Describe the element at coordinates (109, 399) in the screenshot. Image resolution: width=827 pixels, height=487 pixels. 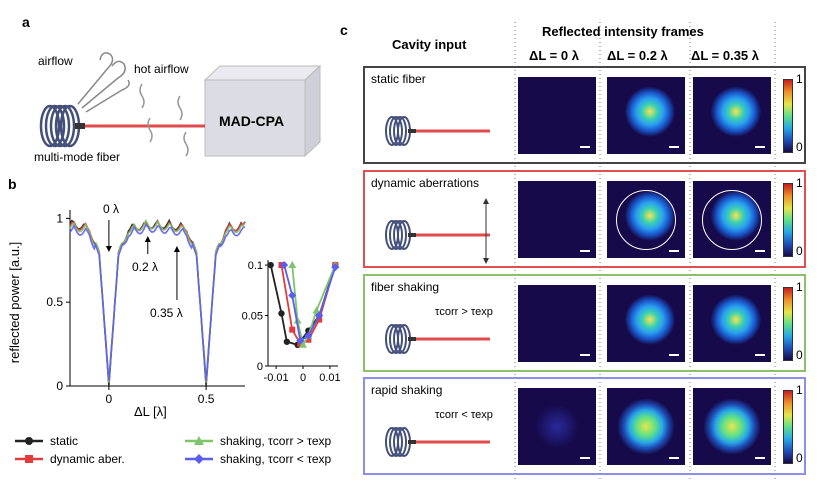
I see `x-tick-label: 0` at that location.